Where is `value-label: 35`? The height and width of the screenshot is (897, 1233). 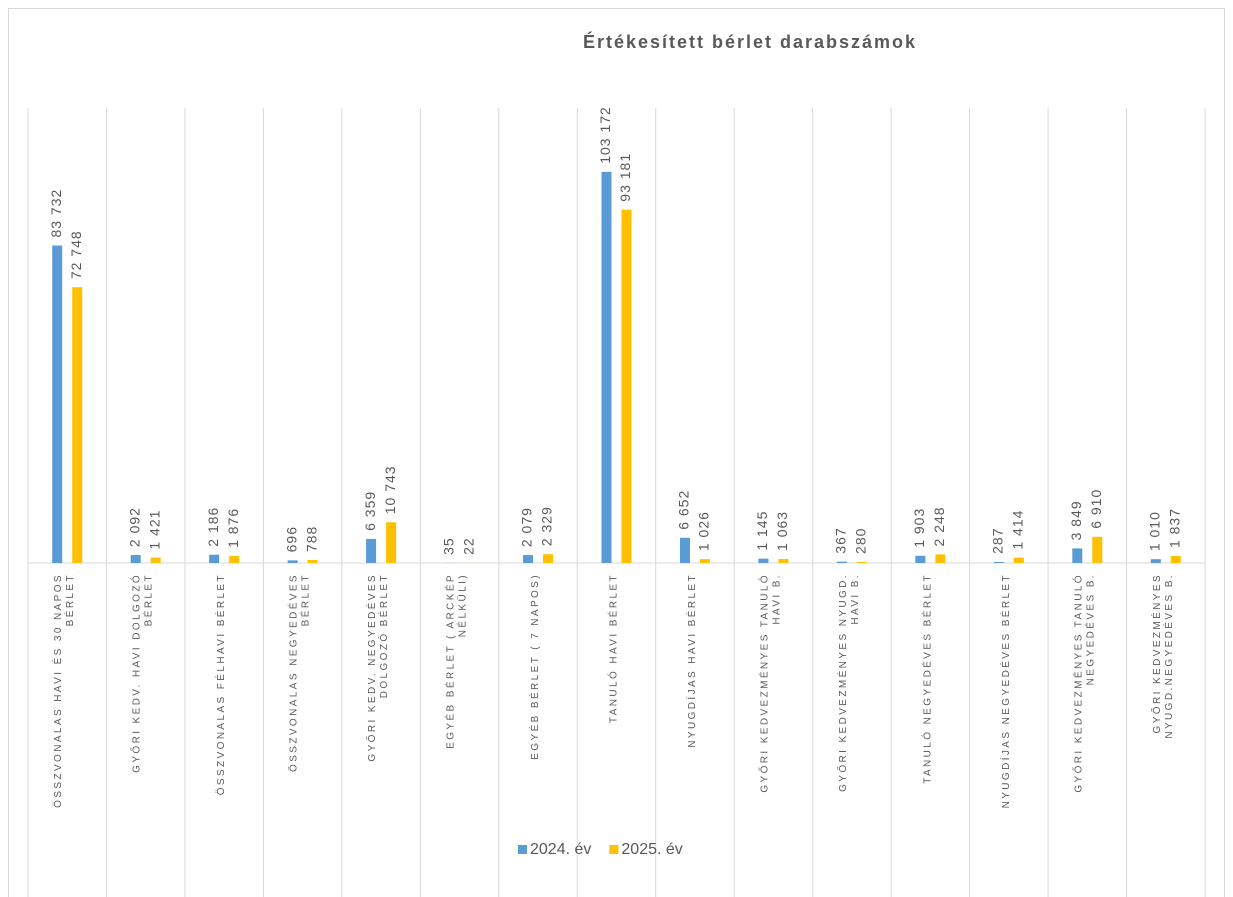
value-label: 35 is located at coordinates (448, 546).